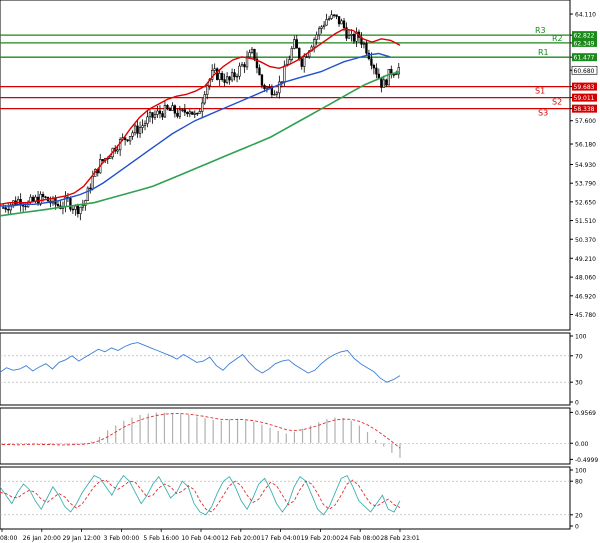 The width and height of the screenshot is (600, 543). What do you see at coordinates (201, 431) in the screenshot?
I see `macd-signal-line` at bounding box center [201, 431].